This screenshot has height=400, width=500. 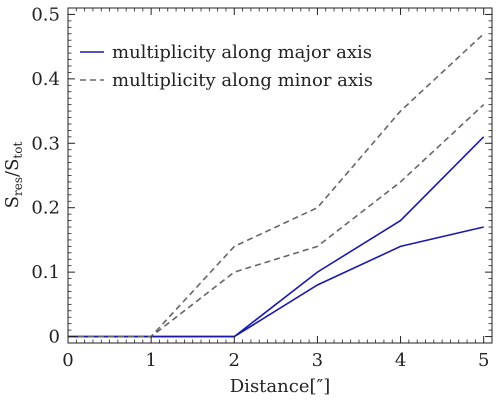 I want to click on y-tick-label: 0.3, so click(x=45, y=143).